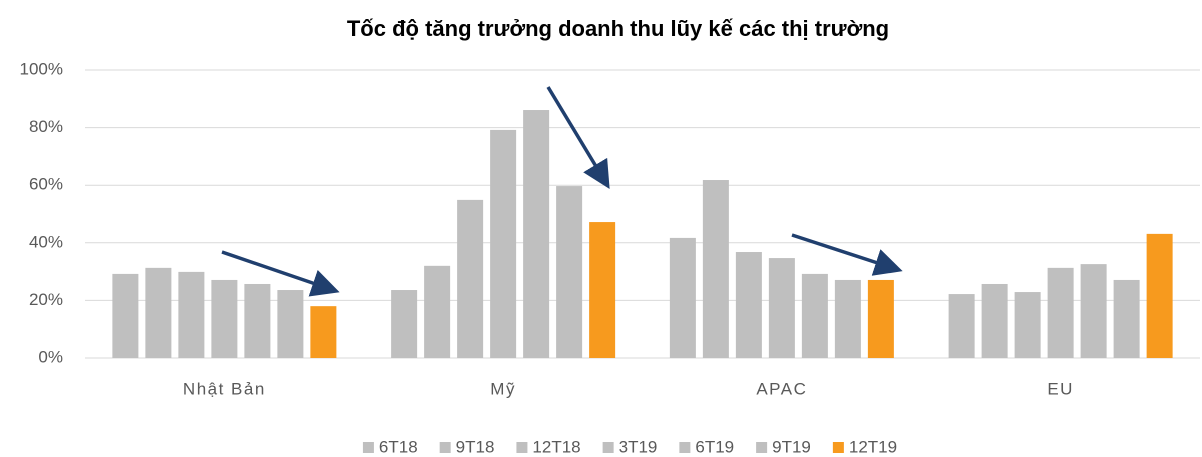  I want to click on legend-label: 12T18, so click(556, 446).